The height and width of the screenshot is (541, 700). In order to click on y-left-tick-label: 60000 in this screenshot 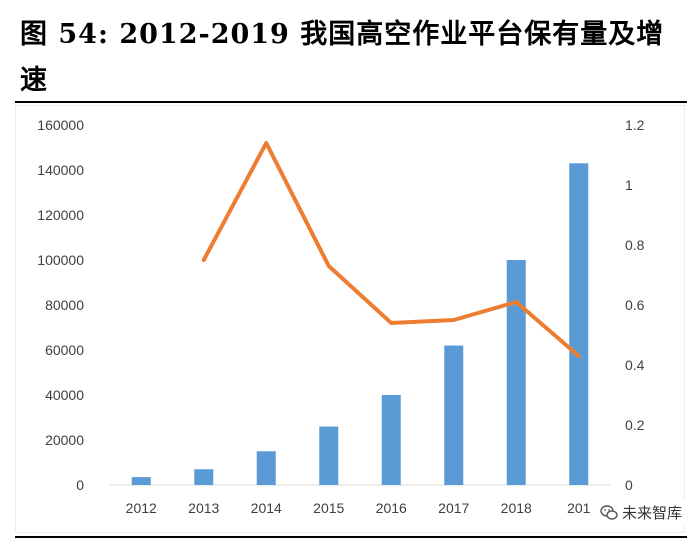, I will do `click(64, 350)`.